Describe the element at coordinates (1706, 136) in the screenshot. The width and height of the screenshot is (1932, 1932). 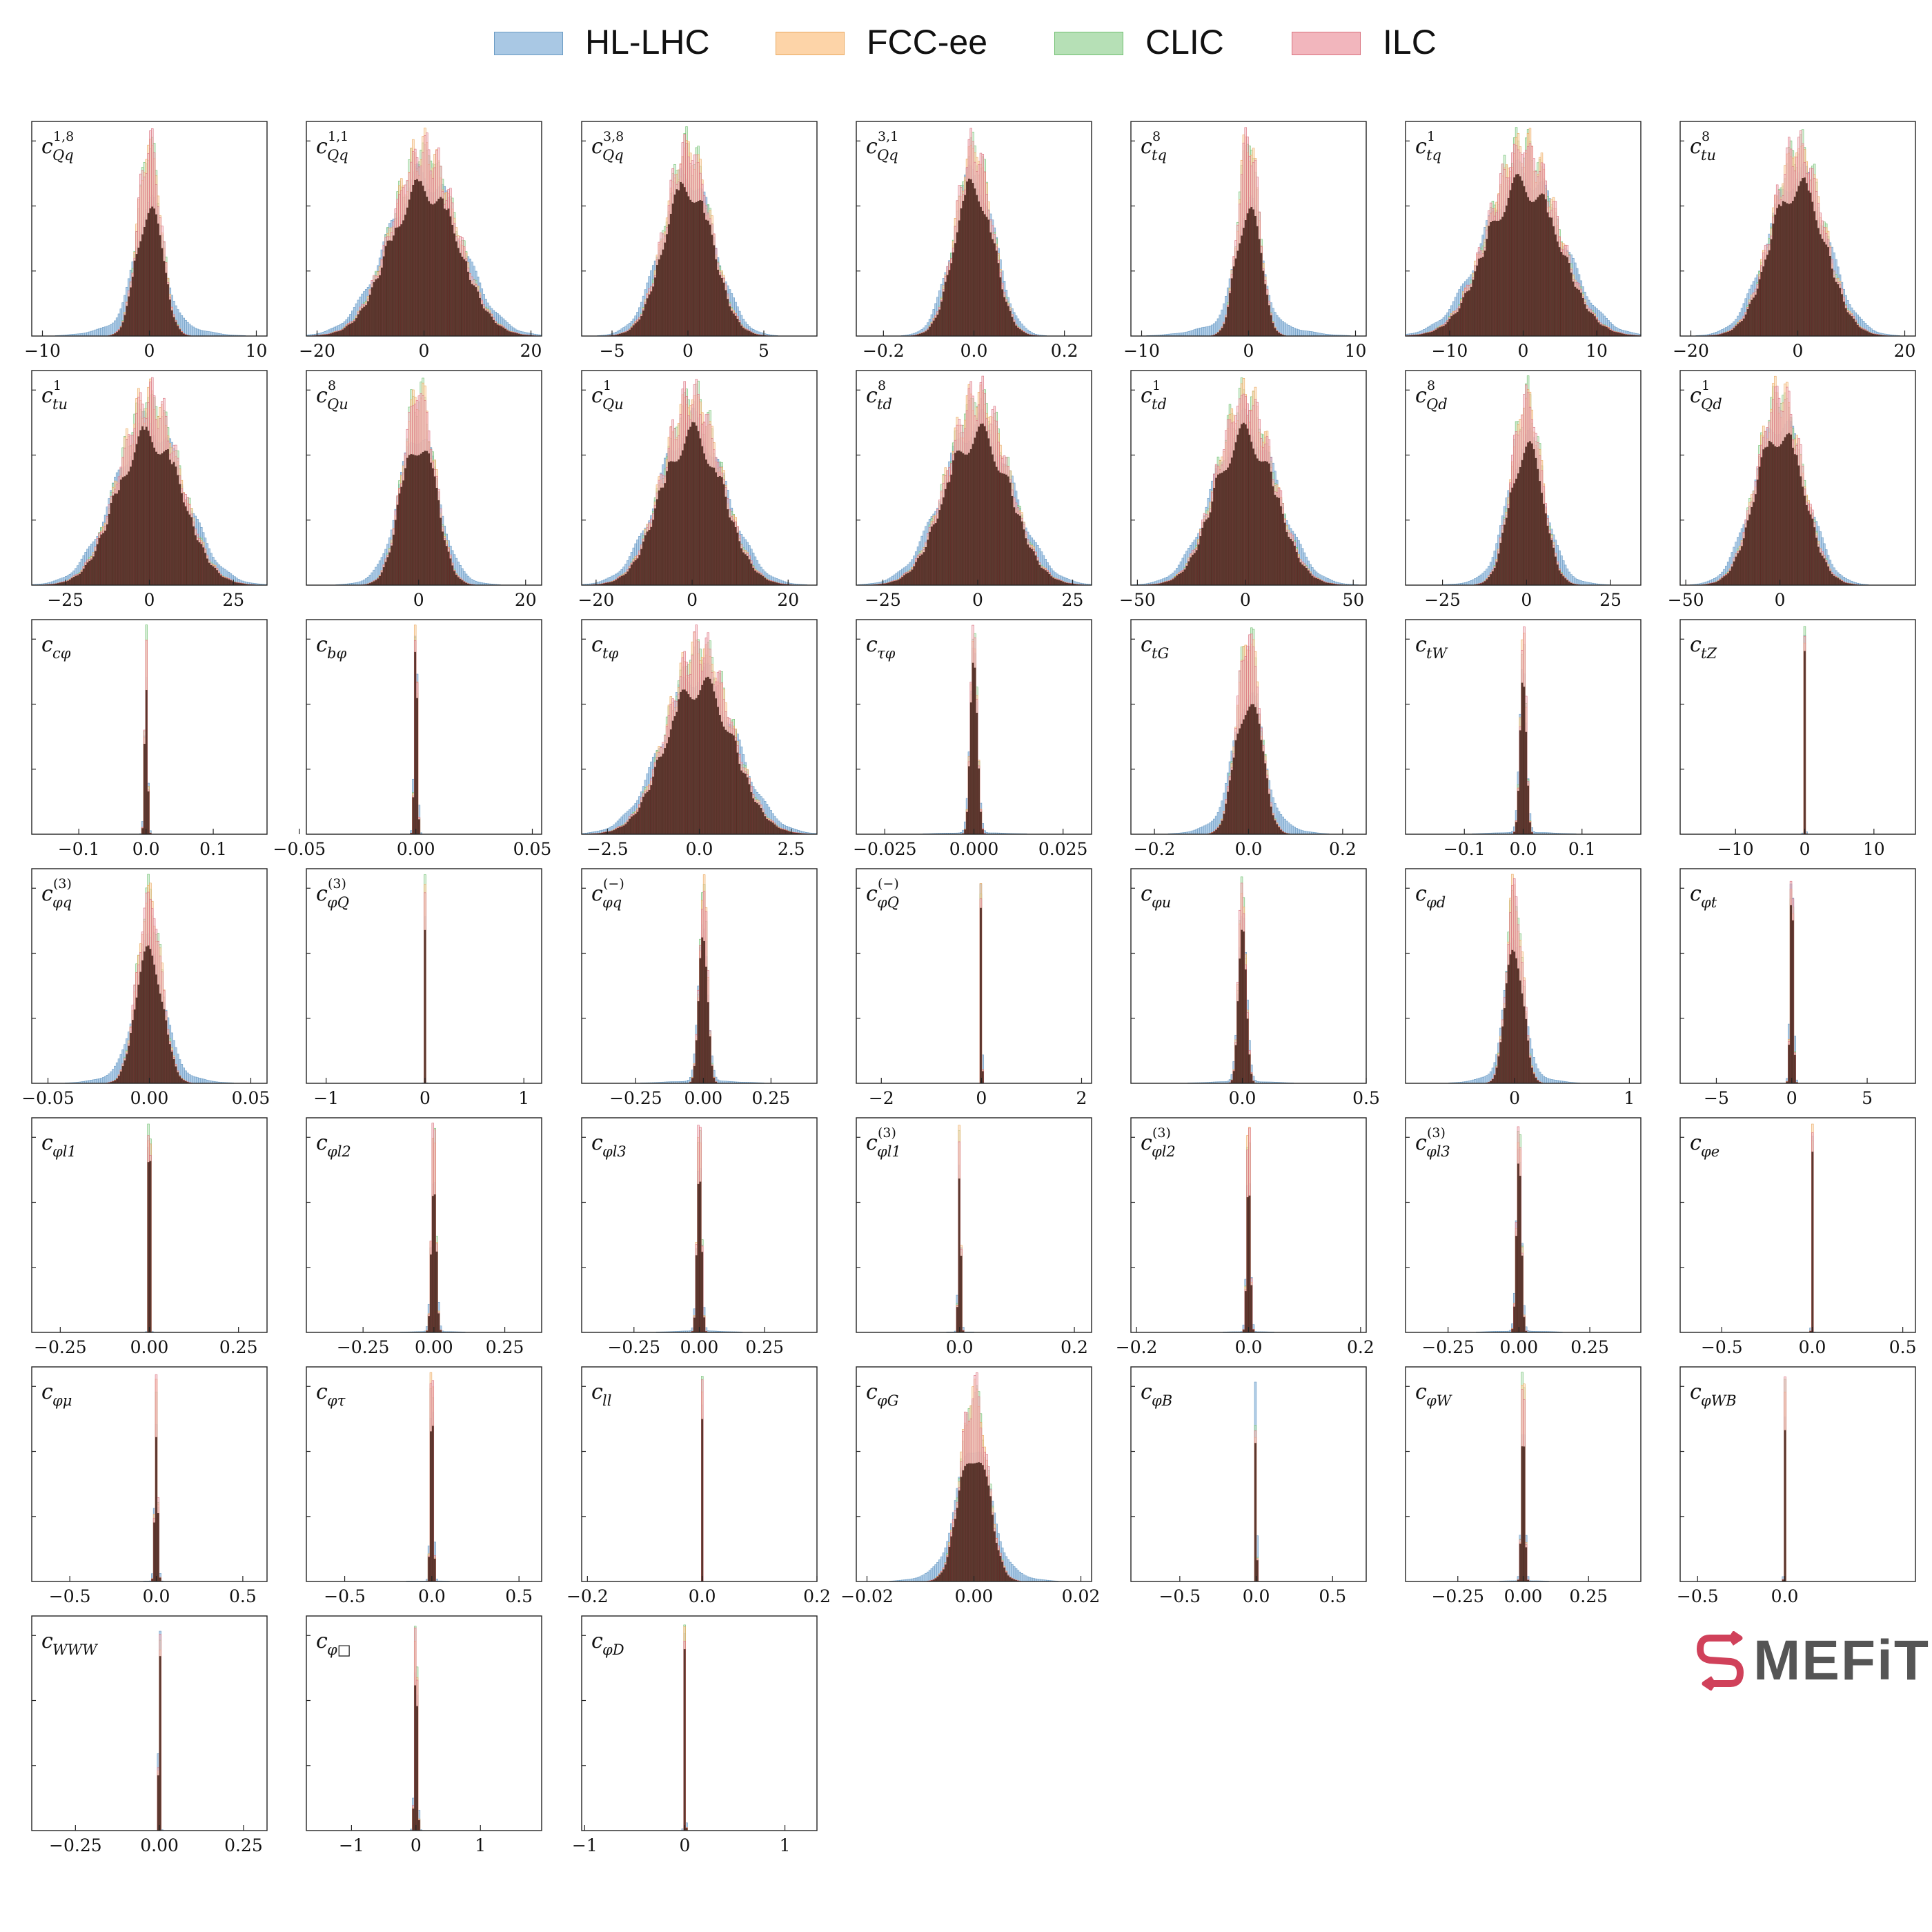
I see `label-superscript: 8` at that location.